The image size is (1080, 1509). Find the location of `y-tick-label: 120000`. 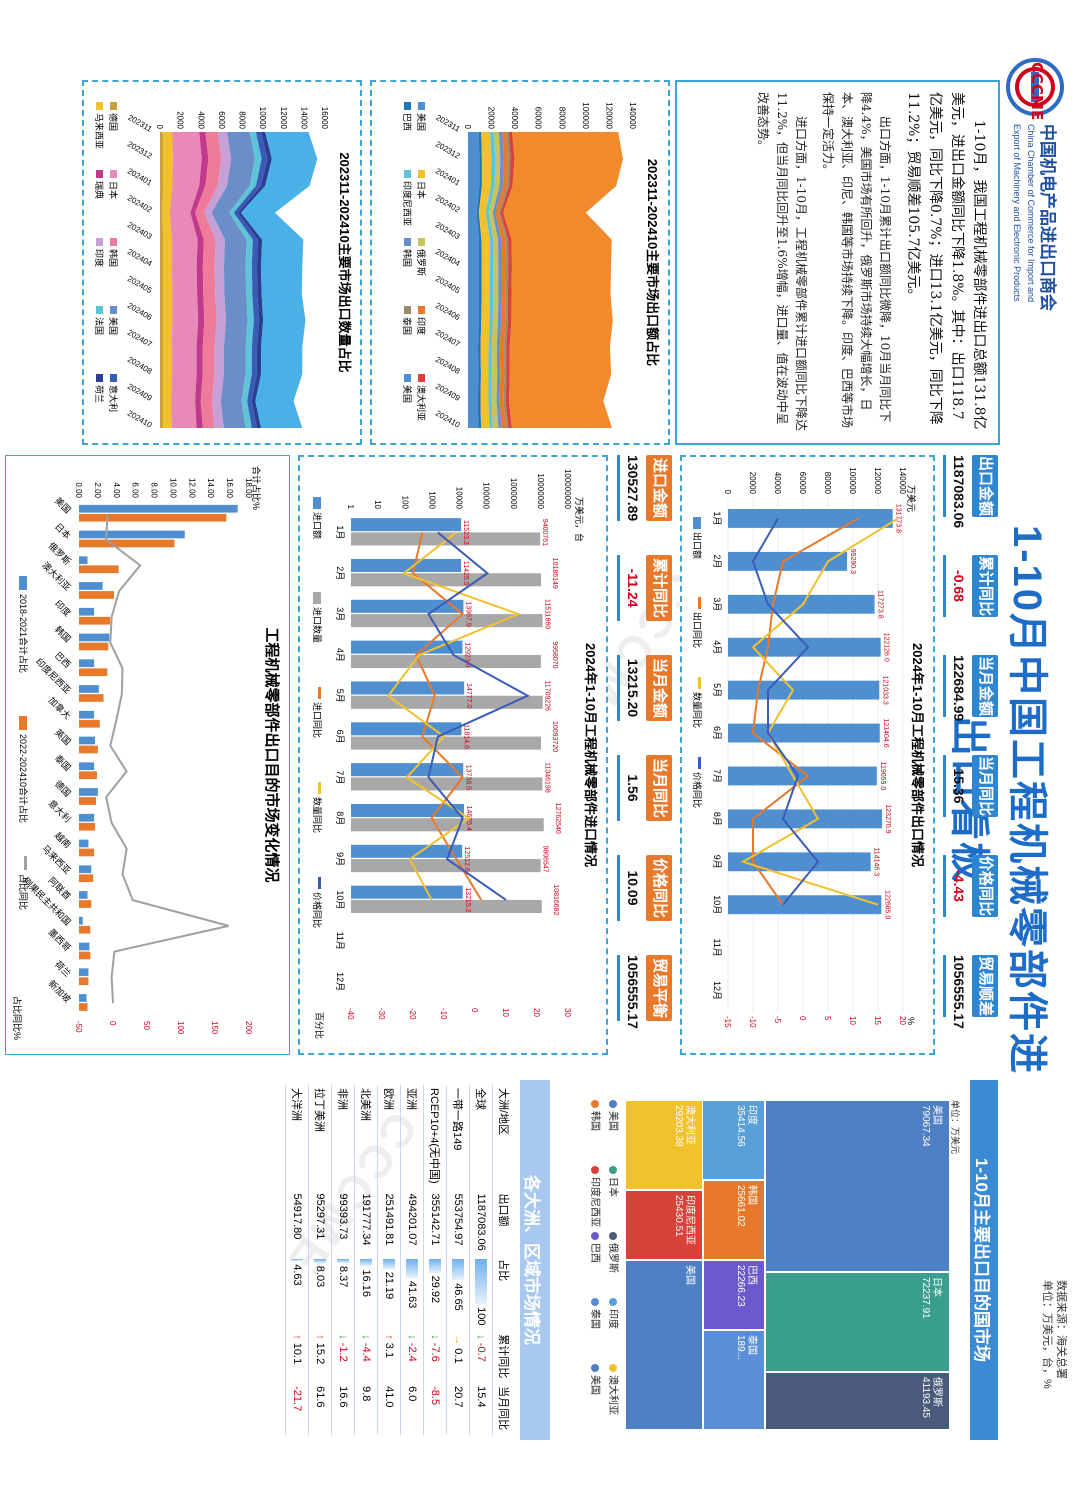

y-tick-label: 120000 is located at coordinates (877, 480).